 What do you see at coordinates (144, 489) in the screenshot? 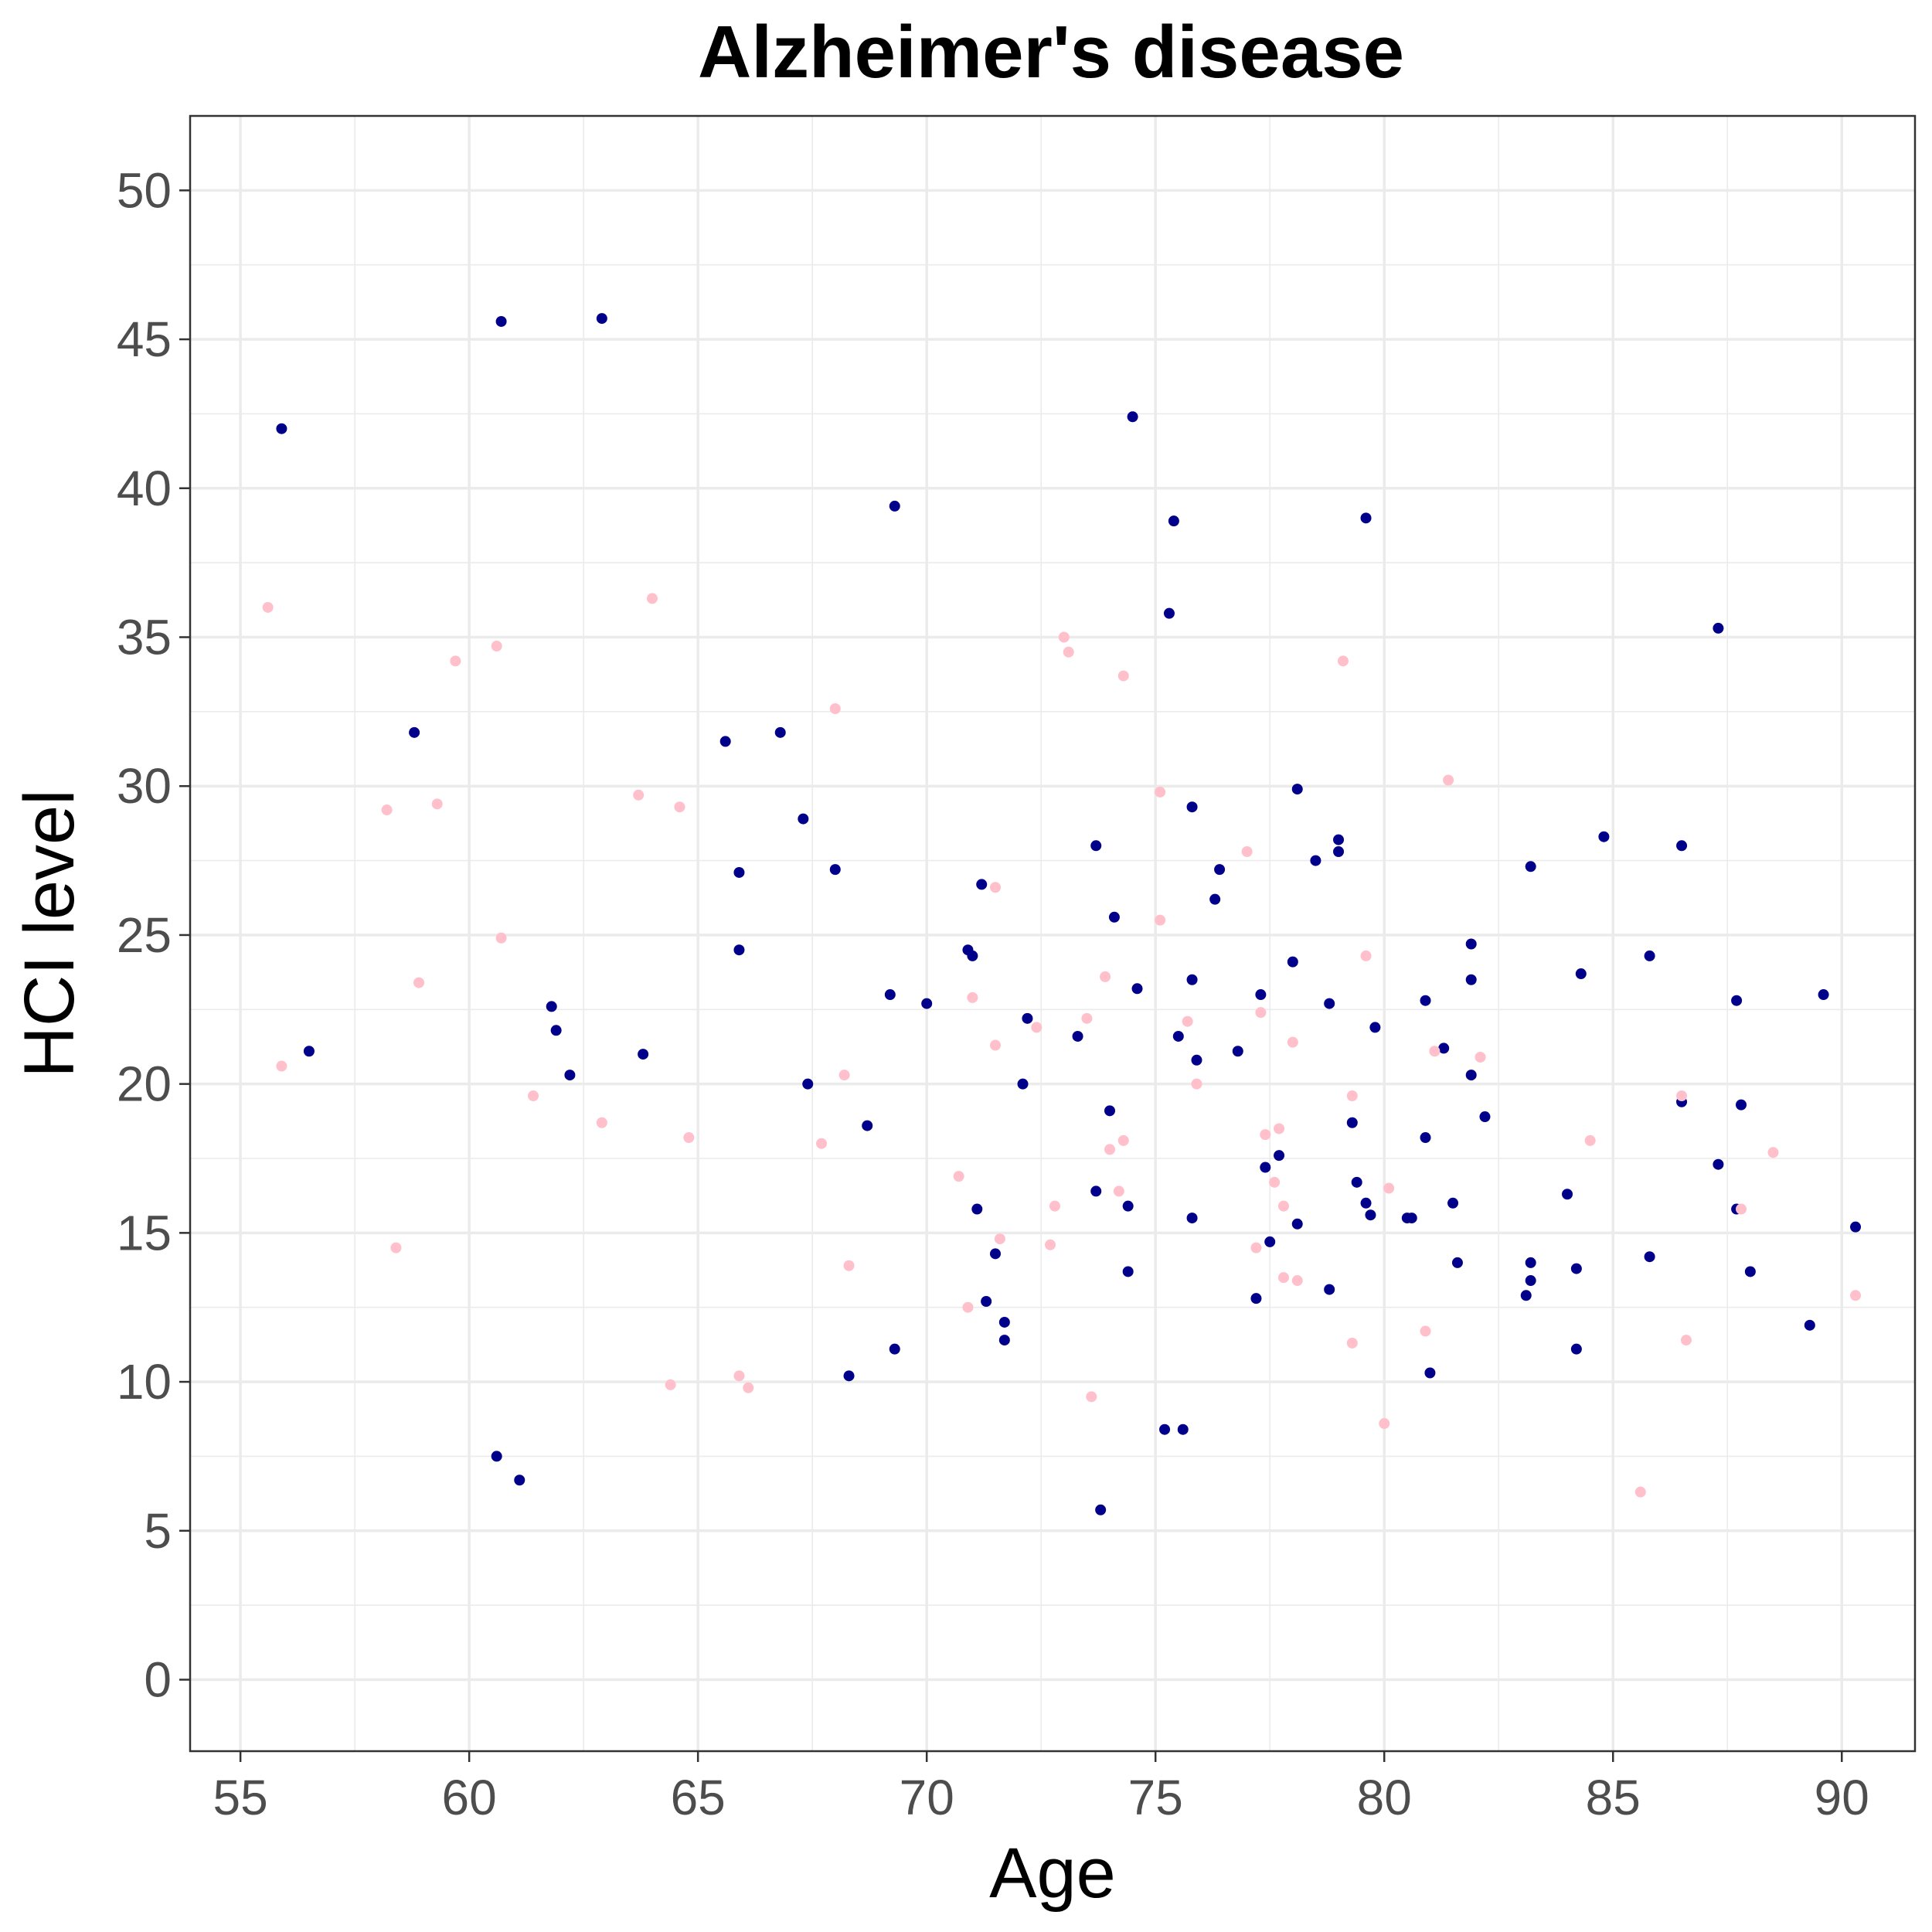
I see `y-tick-label: 40` at bounding box center [144, 489].